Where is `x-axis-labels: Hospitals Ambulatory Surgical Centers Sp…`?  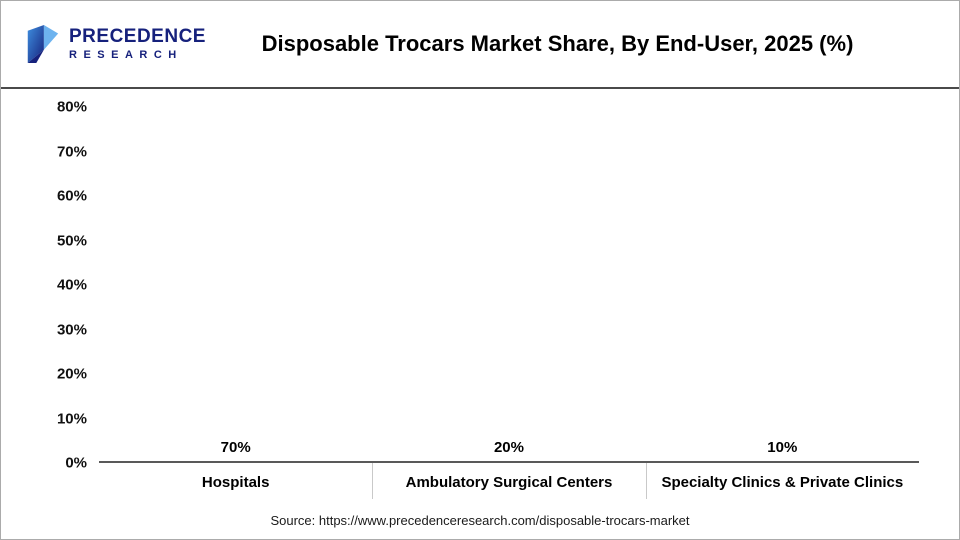 x-axis-labels: Hospitals Ambulatory Surgical Centers Sp… is located at coordinates (480, 481).